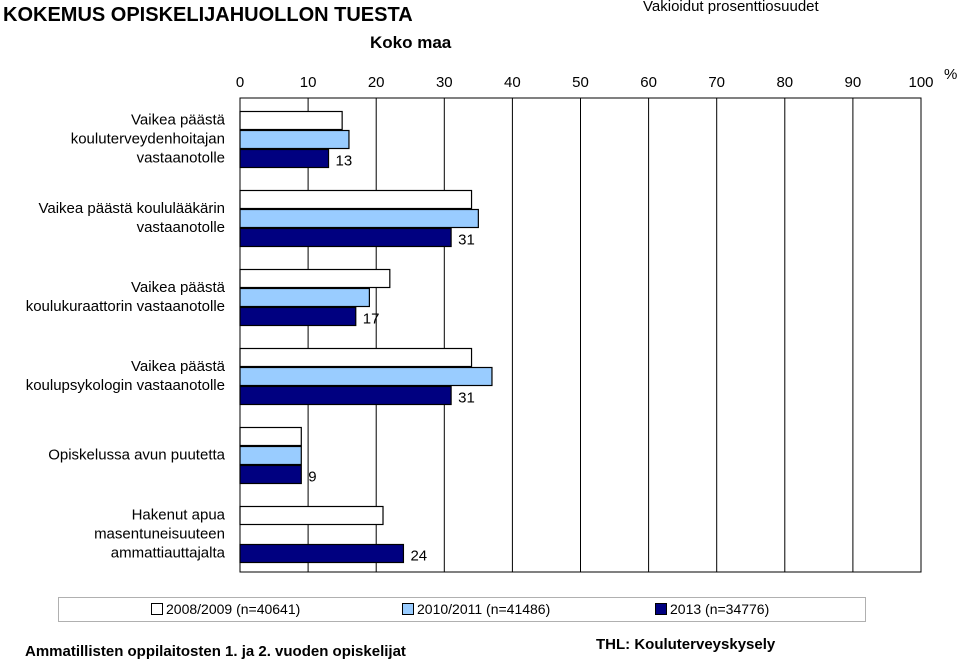  What do you see at coordinates (466, 240) in the screenshot?
I see `data-label-cat-2: 31` at bounding box center [466, 240].